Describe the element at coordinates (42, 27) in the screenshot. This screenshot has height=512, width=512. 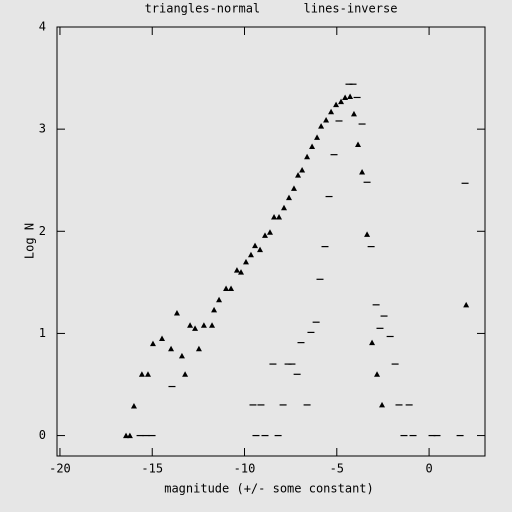
I see `y-tick-label: 4` at that location.